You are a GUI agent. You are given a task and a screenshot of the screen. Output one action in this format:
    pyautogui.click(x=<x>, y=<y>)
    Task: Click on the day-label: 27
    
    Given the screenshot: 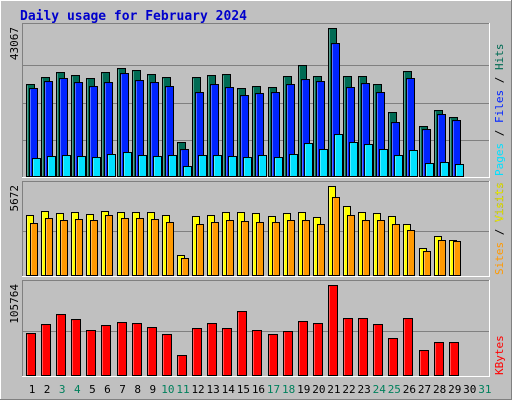 What is the action you would take?
    pyautogui.click(x=424, y=389)
    